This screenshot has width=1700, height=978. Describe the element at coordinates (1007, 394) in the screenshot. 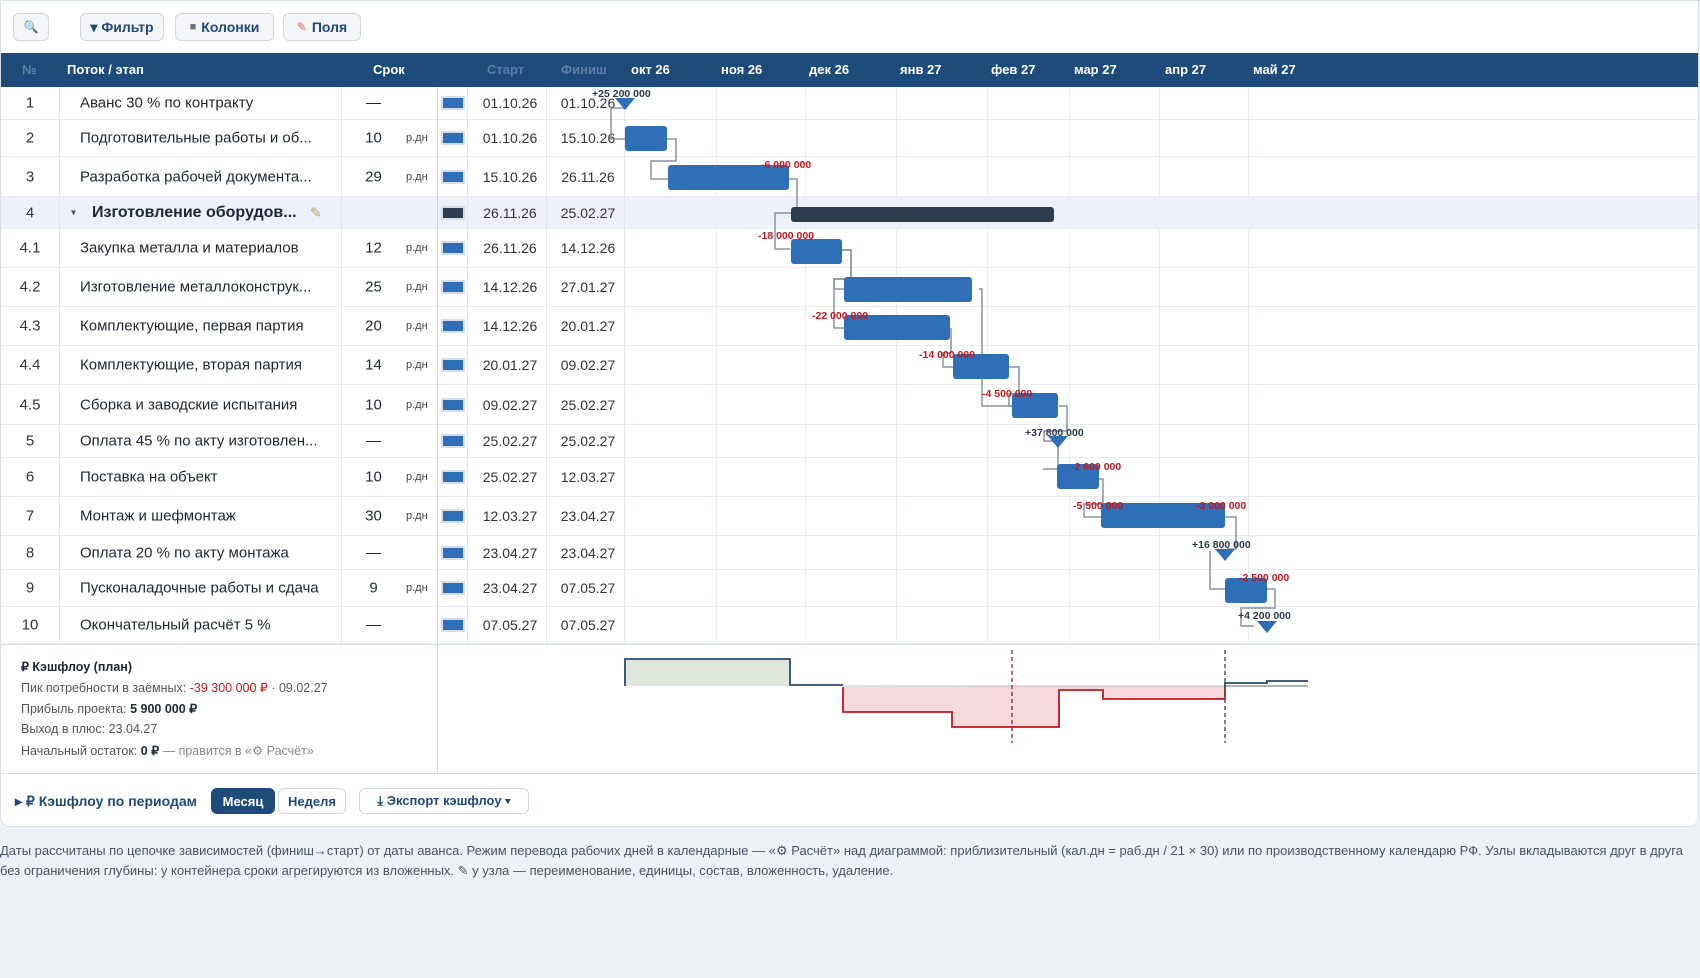

I see `amount-label: -4 500 000` at that location.